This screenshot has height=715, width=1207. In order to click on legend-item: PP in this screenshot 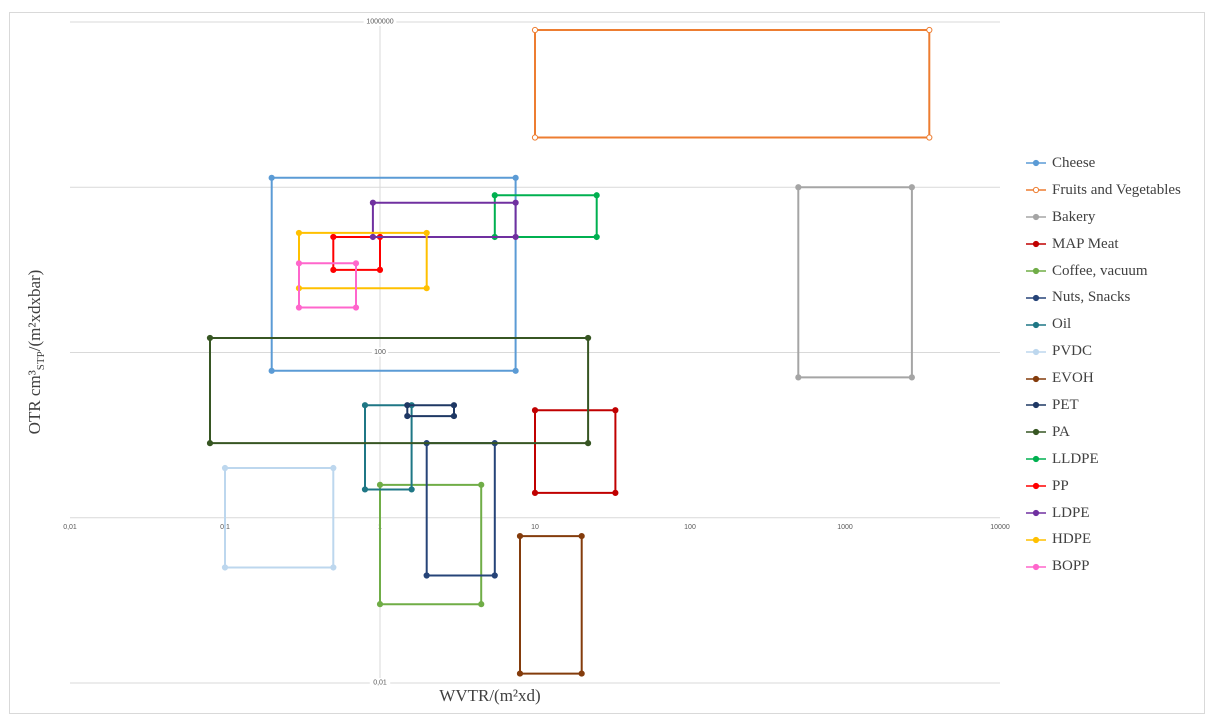, I will do `click(1115, 486)`.